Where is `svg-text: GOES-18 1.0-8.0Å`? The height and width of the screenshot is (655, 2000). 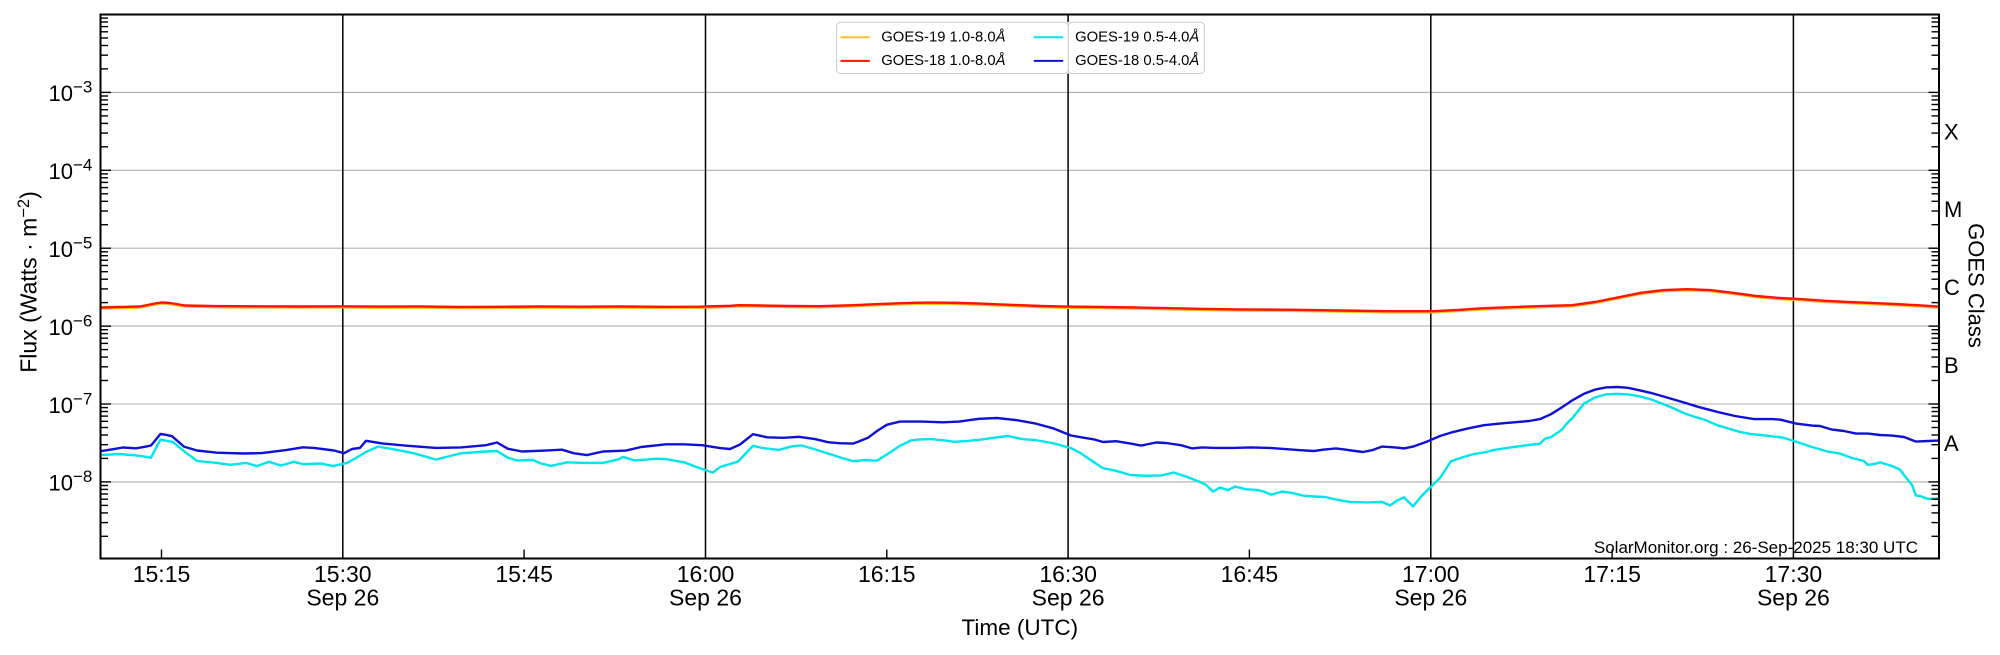
svg-text: GOES-18 1.0-8.0Å is located at coordinates (943, 60).